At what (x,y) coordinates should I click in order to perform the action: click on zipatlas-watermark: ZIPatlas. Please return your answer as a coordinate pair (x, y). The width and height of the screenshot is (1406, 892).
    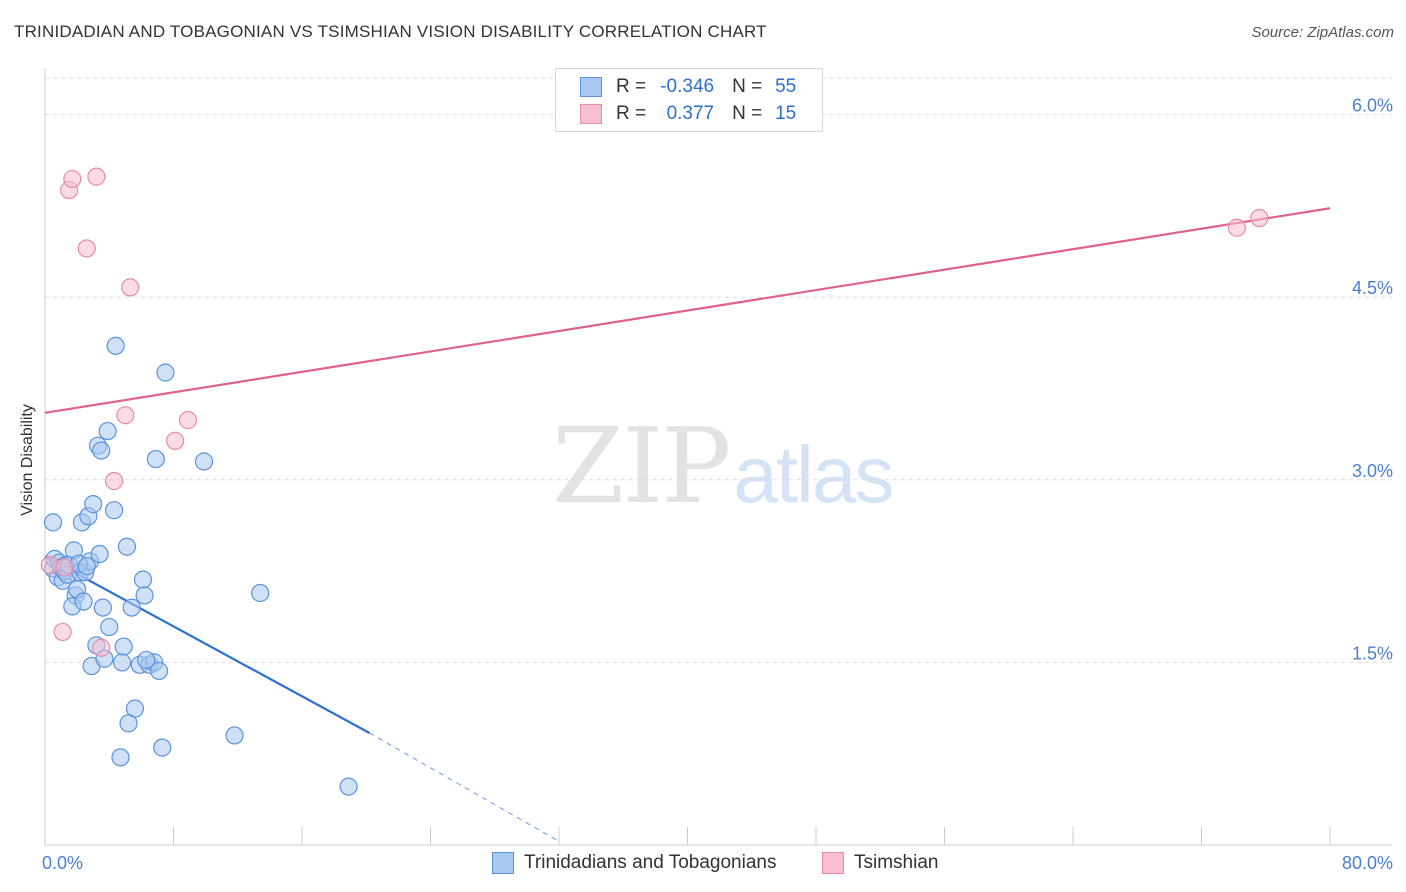
    Looking at the image, I should click on (723, 466).